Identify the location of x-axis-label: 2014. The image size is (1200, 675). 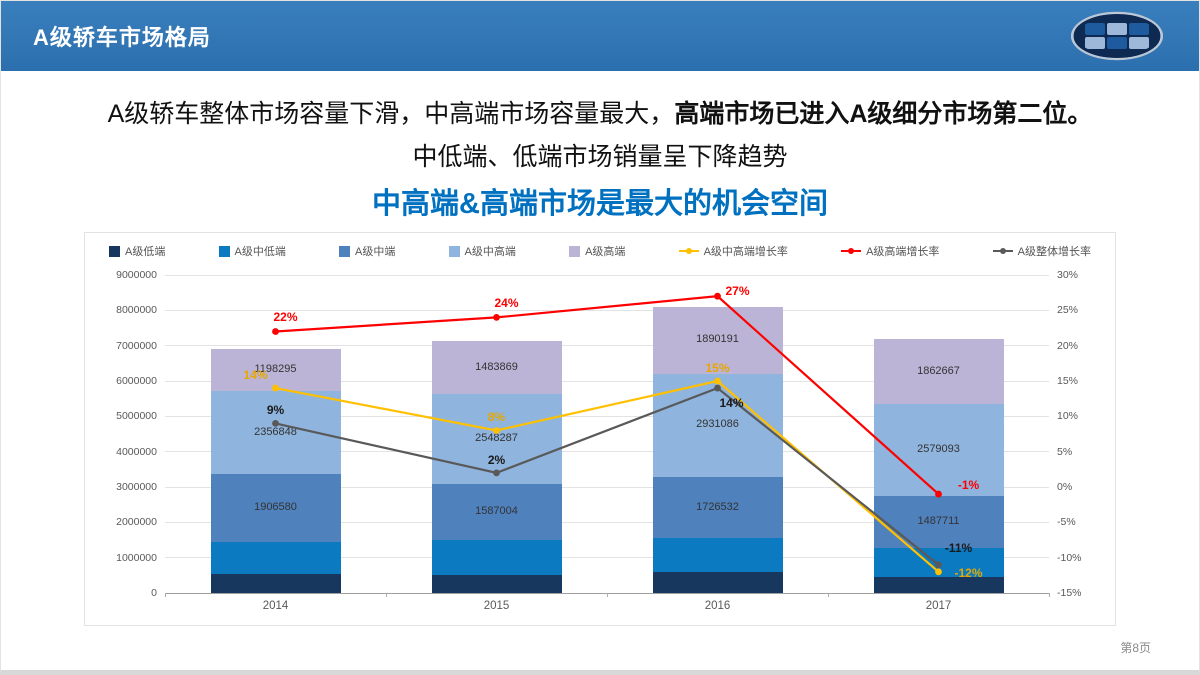
(275, 606).